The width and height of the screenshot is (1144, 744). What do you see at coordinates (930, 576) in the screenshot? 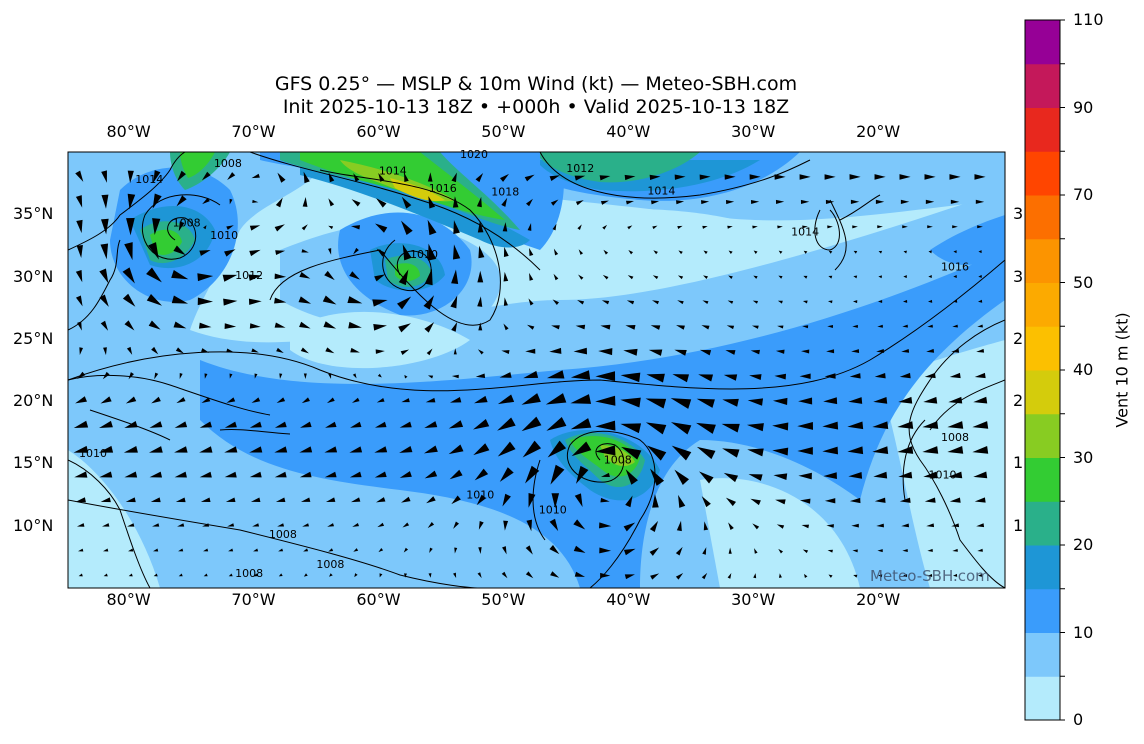
I see `watermark: Meteo-SBH.com` at bounding box center [930, 576].